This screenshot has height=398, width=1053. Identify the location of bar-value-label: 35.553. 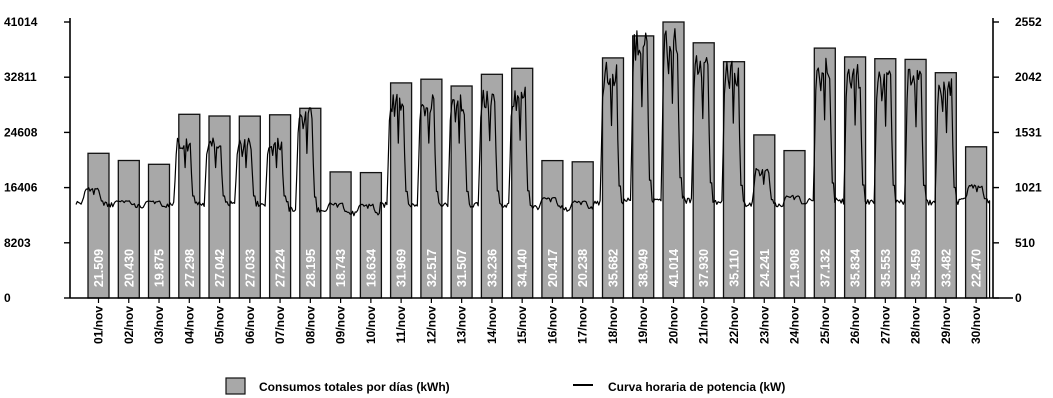
(886, 268).